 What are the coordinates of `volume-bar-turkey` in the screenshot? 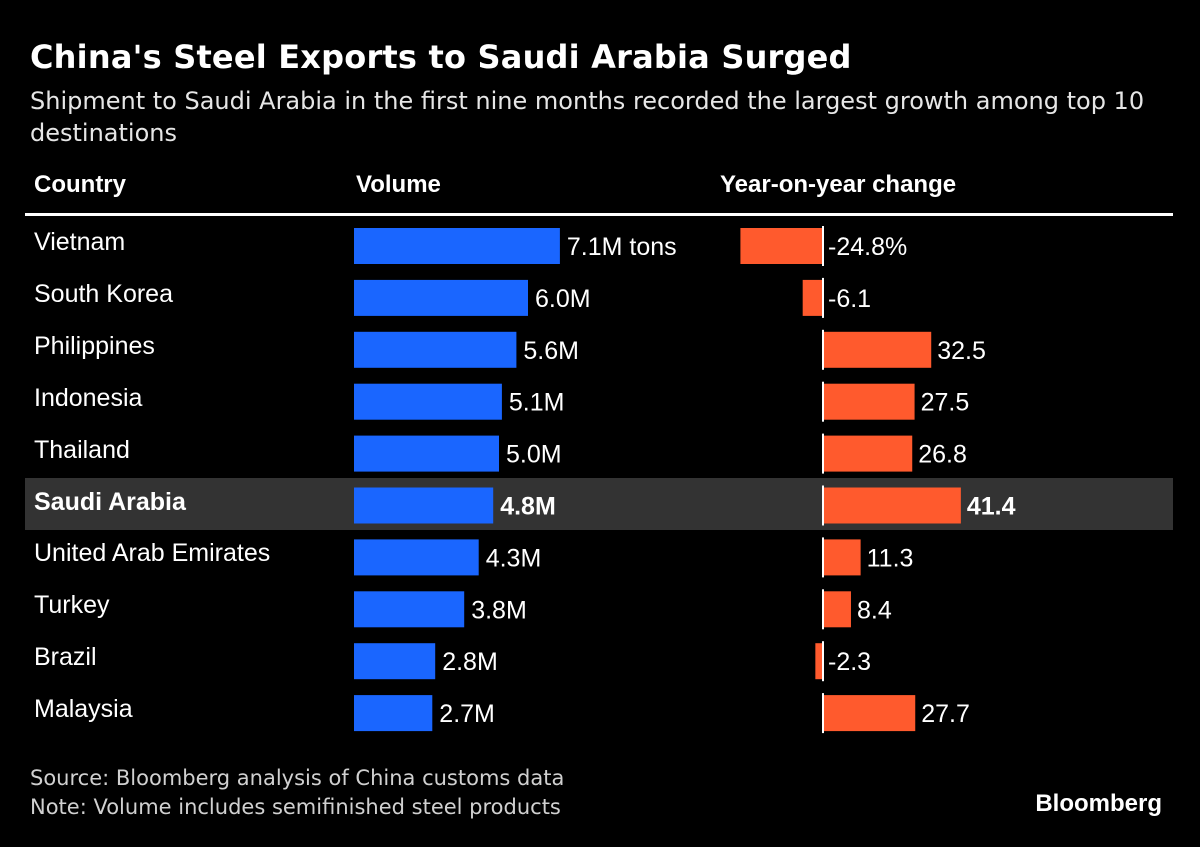 It's located at (409, 609).